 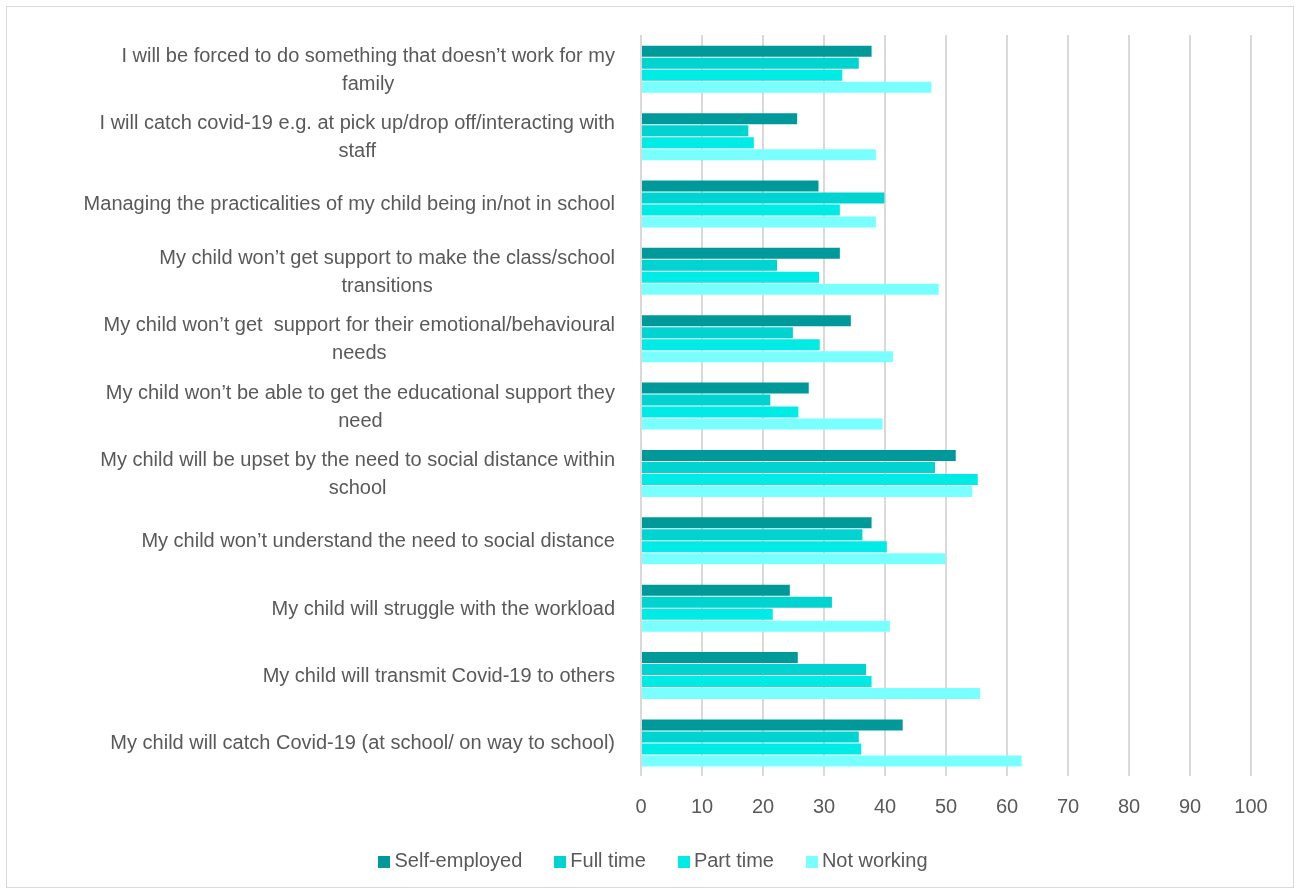 I want to click on y-tick-label: My child won’t be able to get the educational support they need, so click(x=360, y=405).